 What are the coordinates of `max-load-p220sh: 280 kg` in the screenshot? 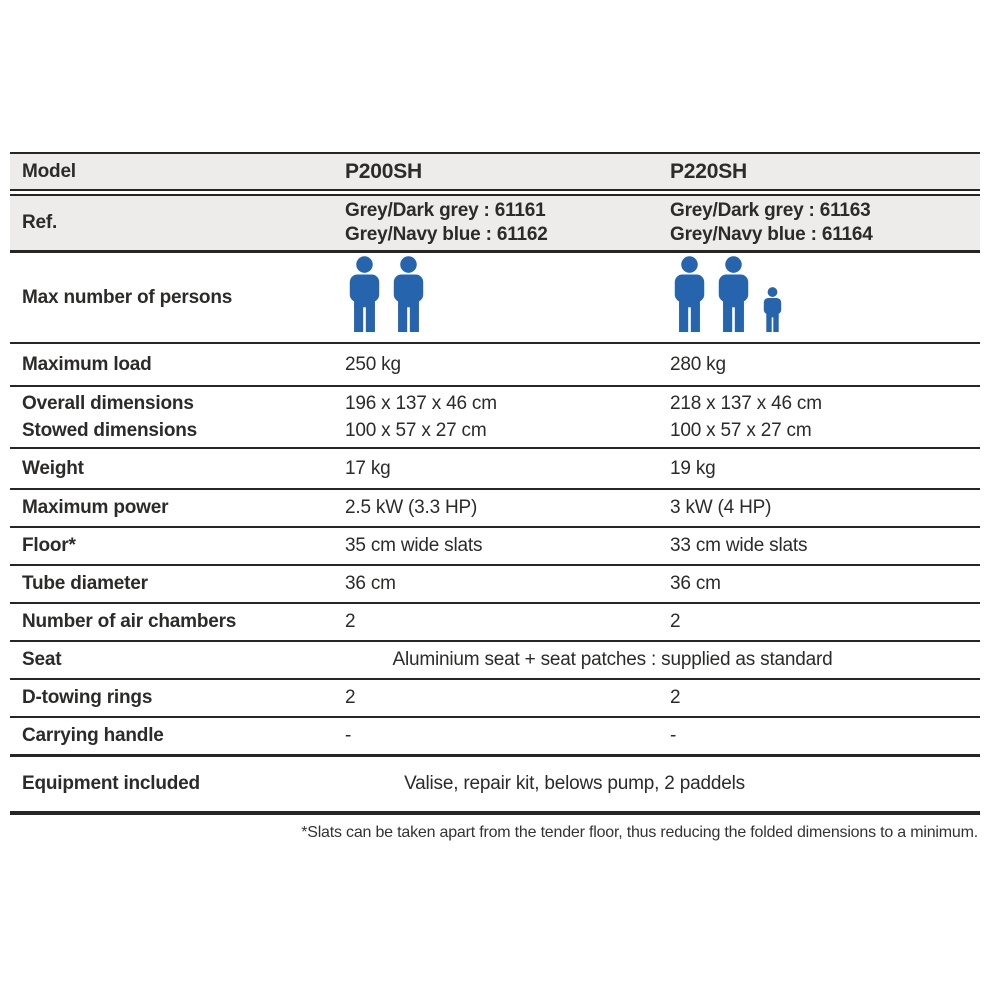 It's located at (698, 364).